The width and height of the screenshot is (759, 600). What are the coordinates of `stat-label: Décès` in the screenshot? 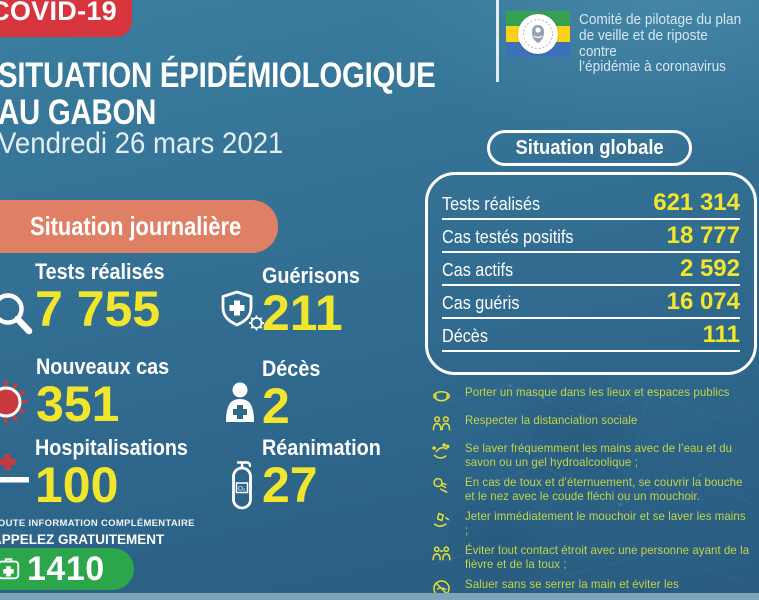 It's located at (291, 368).